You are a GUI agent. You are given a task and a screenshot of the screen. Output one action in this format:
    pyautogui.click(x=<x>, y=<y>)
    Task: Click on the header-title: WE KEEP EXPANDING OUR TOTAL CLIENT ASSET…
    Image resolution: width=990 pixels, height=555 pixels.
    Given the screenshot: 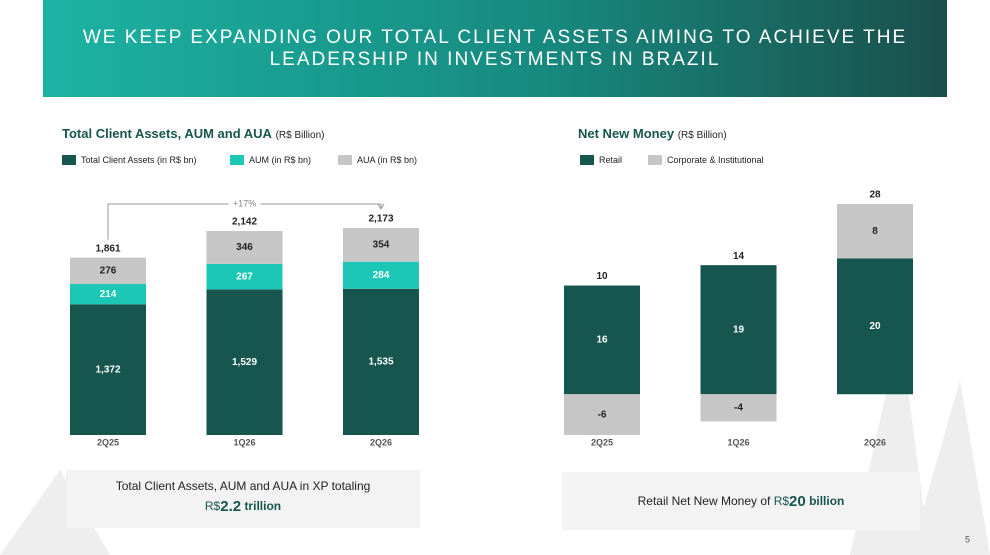 What is the action you would take?
    pyautogui.click(x=495, y=37)
    